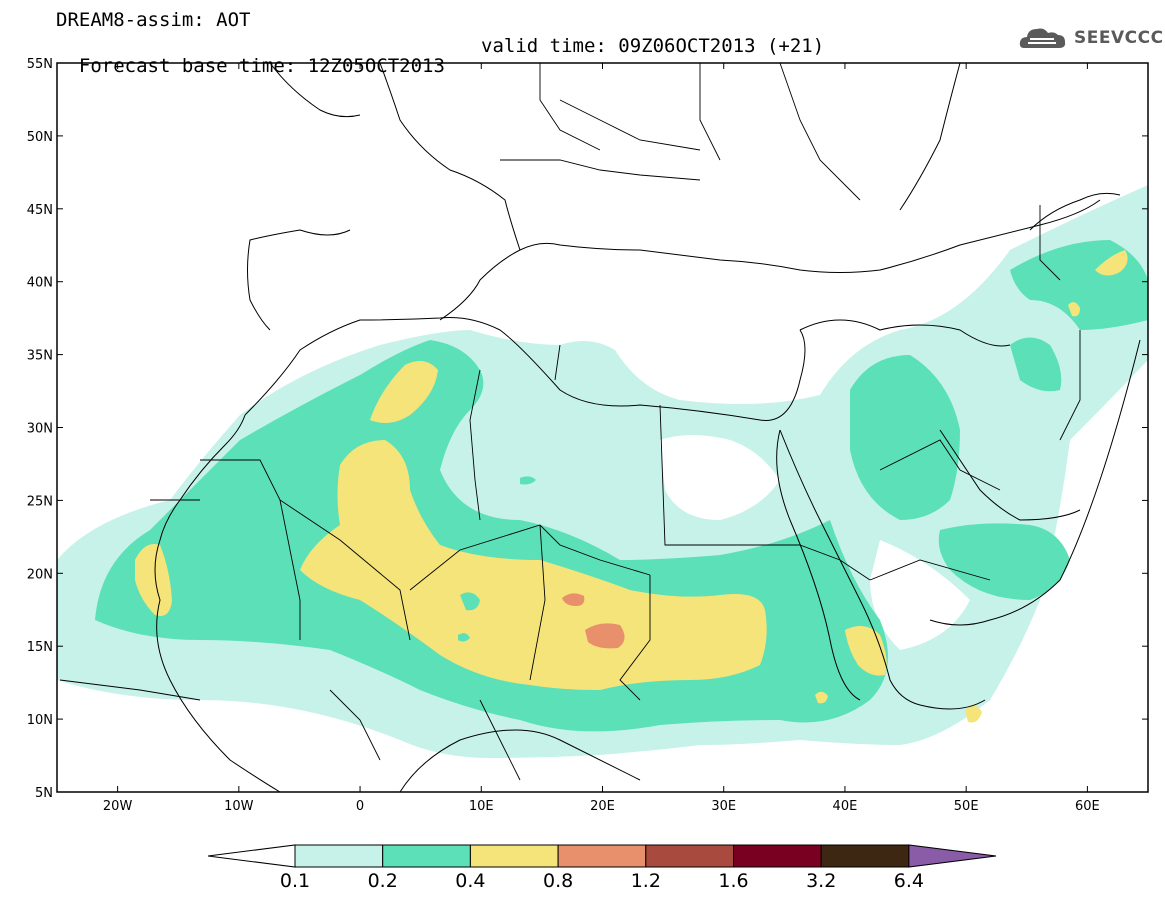  Describe the element at coordinates (44, 793) in the screenshot. I see `lat-label: 5N` at that location.